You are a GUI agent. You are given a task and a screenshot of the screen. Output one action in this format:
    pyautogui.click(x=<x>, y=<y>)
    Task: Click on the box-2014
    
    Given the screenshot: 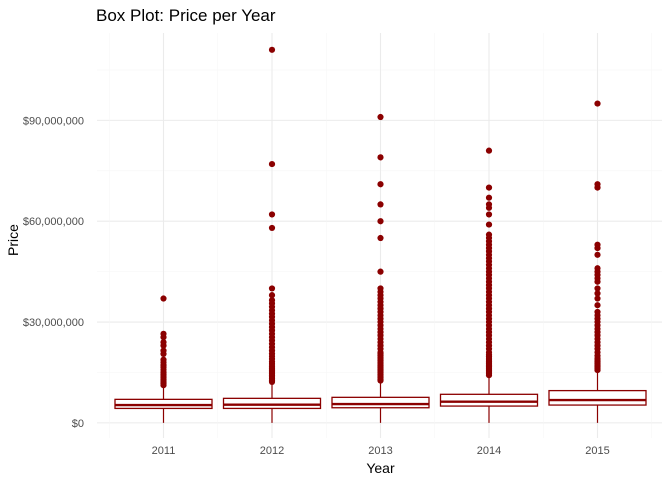 What is the action you would take?
    pyautogui.click(x=489, y=285)
    